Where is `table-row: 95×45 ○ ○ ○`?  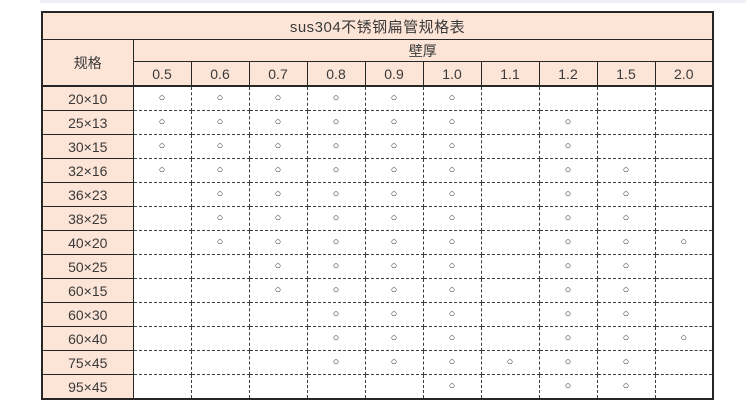
table-row: 95×45 ○ ○ ○ is located at coordinates (377, 387).